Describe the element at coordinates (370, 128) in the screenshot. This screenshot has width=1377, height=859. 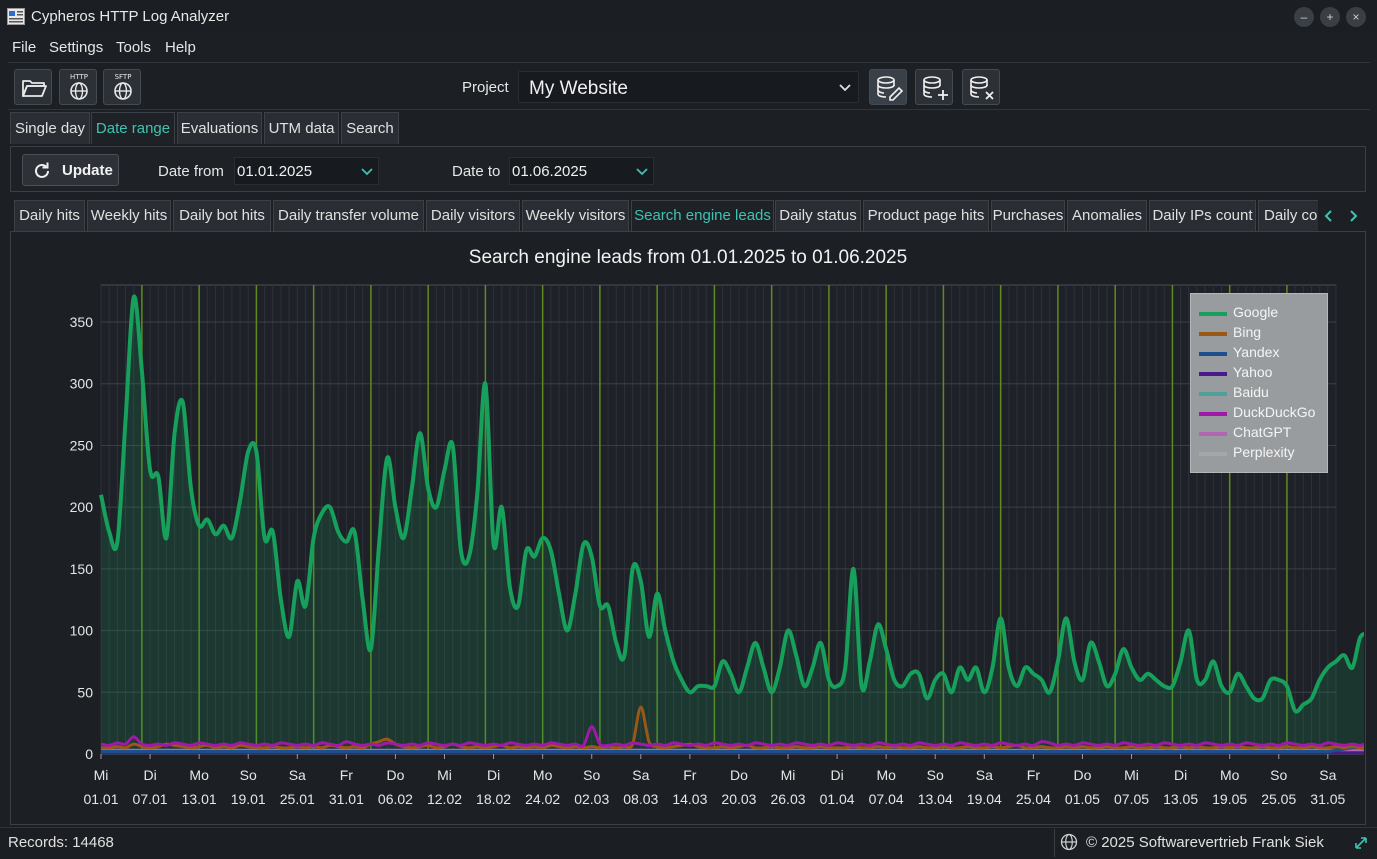
I see `tab-search: Search` at that location.